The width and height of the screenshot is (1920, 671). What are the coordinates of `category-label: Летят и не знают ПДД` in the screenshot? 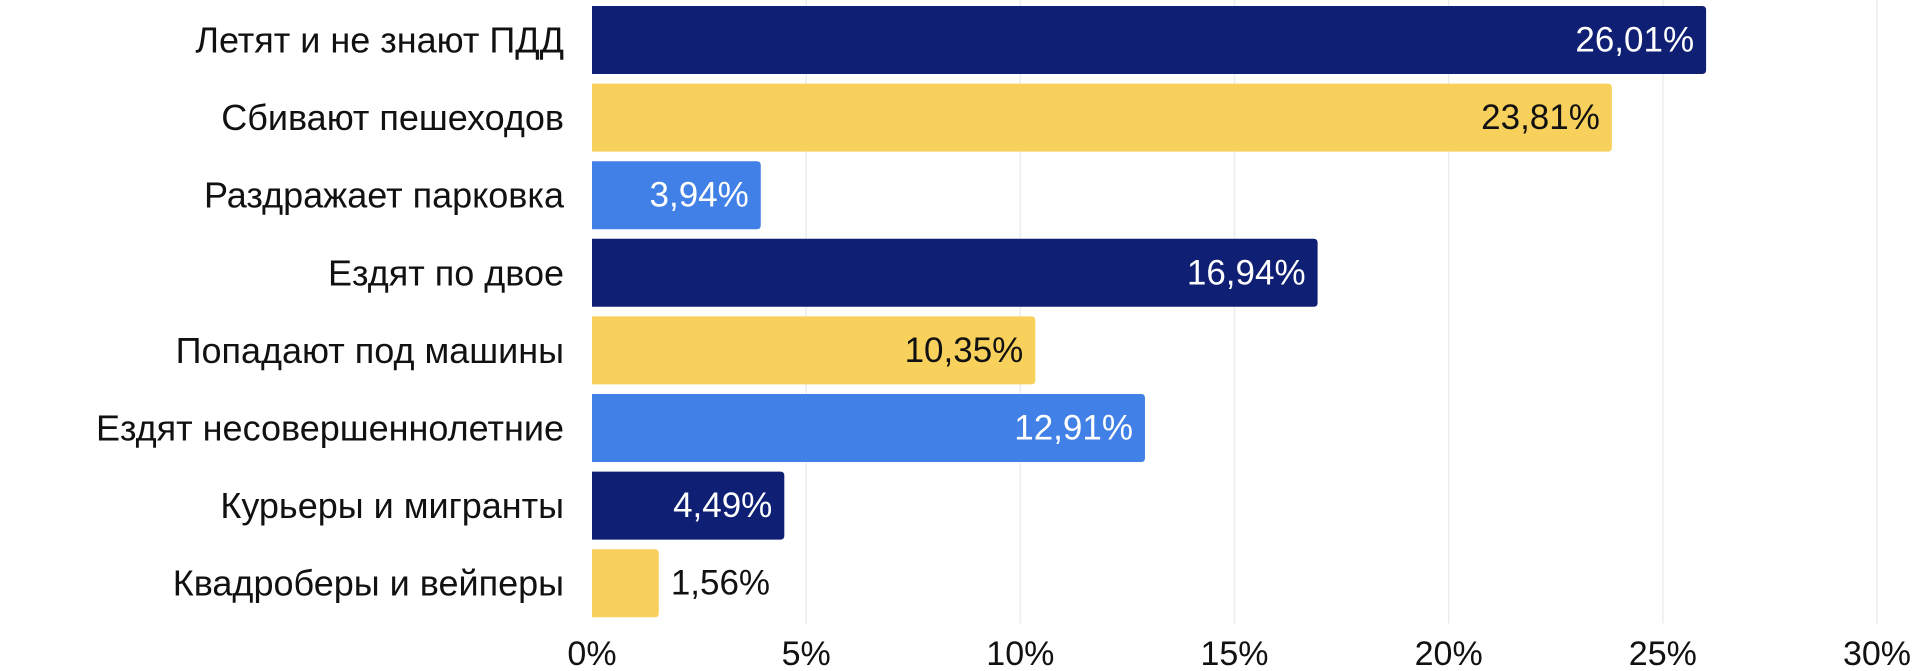 It's located at (379, 40).